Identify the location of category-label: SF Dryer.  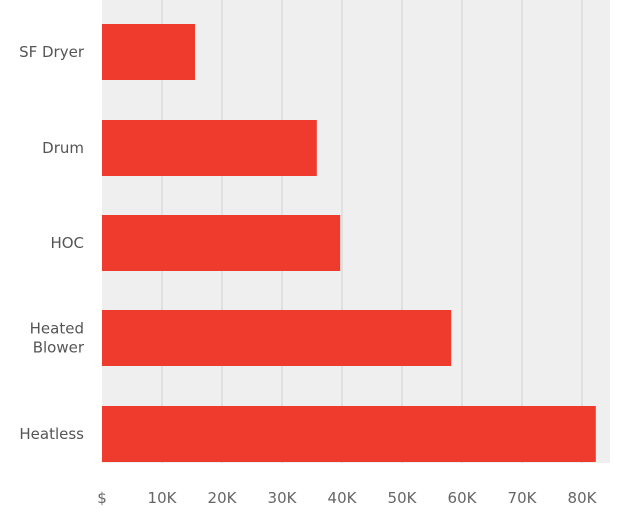
(52, 52).